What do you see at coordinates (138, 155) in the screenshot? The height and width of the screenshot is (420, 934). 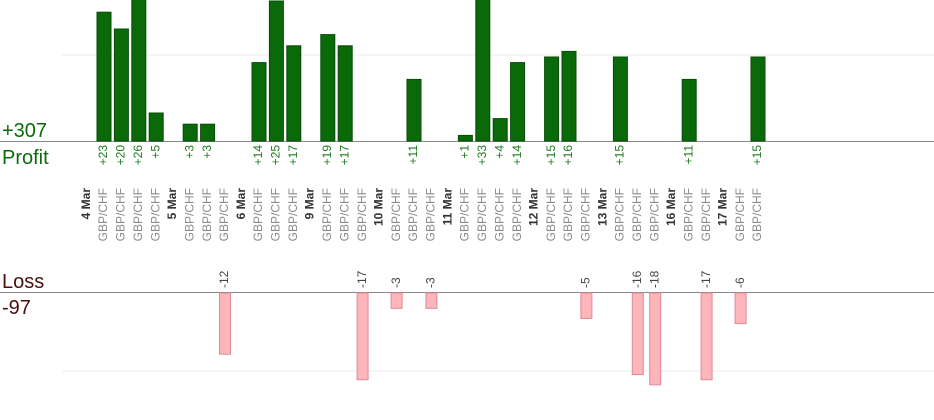 I see `profit-value-label: +26` at bounding box center [138, 155].